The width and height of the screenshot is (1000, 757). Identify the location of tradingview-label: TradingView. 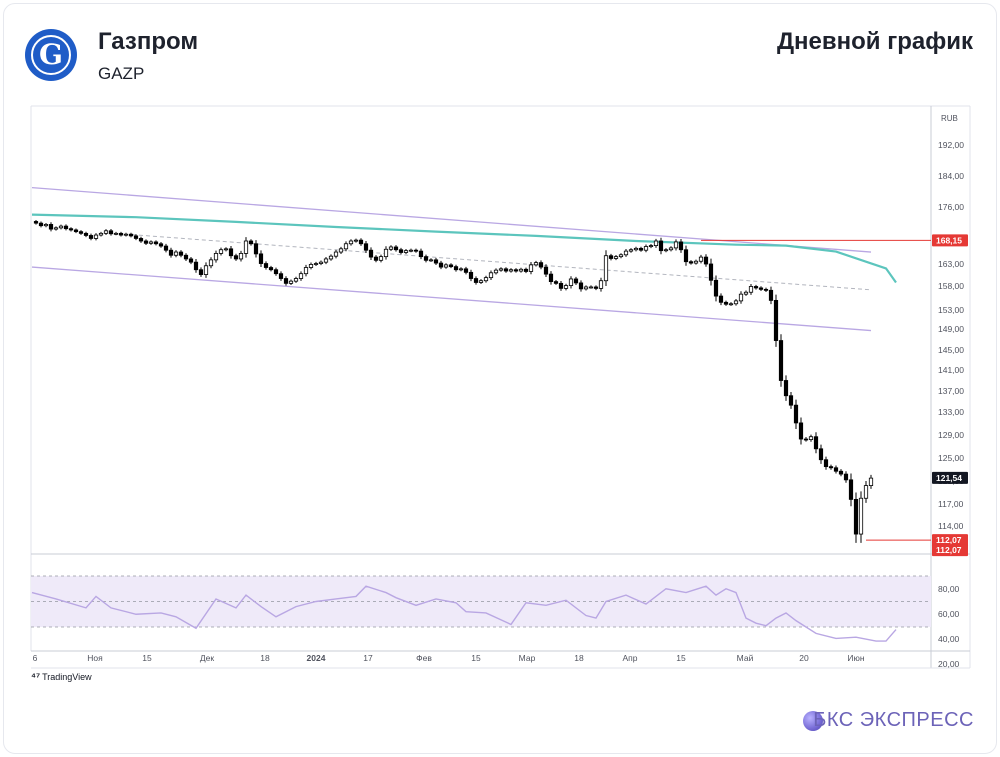
(67, 677).